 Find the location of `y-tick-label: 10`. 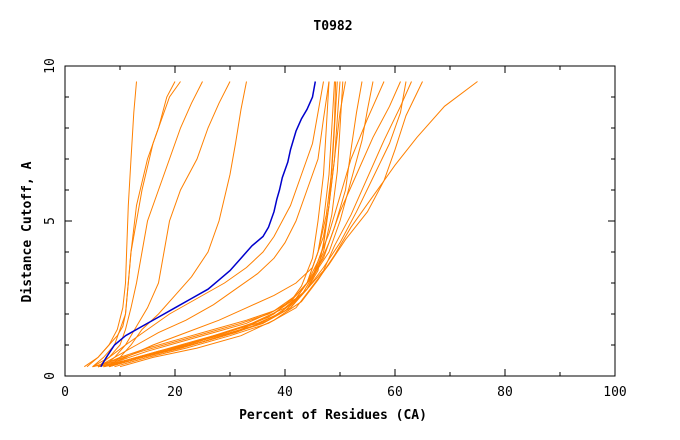

y-tick-label: 10 is located at coordinates (50, 66).